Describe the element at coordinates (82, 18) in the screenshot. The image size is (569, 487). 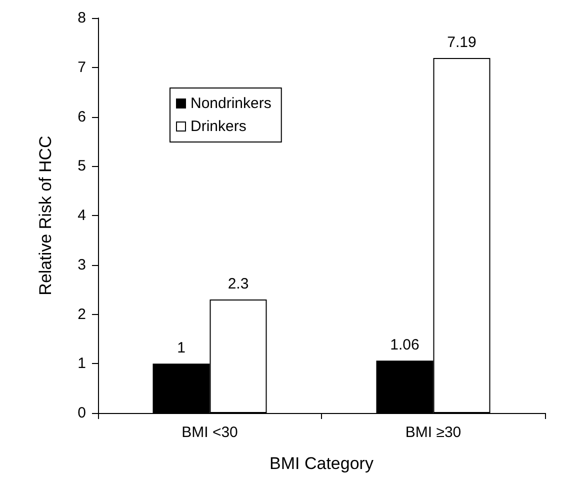
I see `y-tick-label: 8` at that location.